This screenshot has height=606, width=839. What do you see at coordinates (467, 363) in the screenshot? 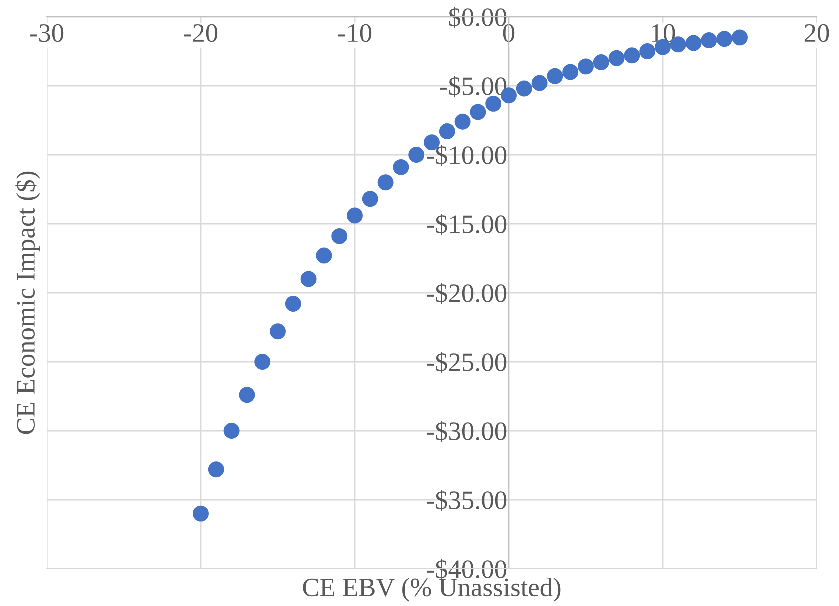
I see `y-tick-label: -$25.00` at bounding box center [467, 363].